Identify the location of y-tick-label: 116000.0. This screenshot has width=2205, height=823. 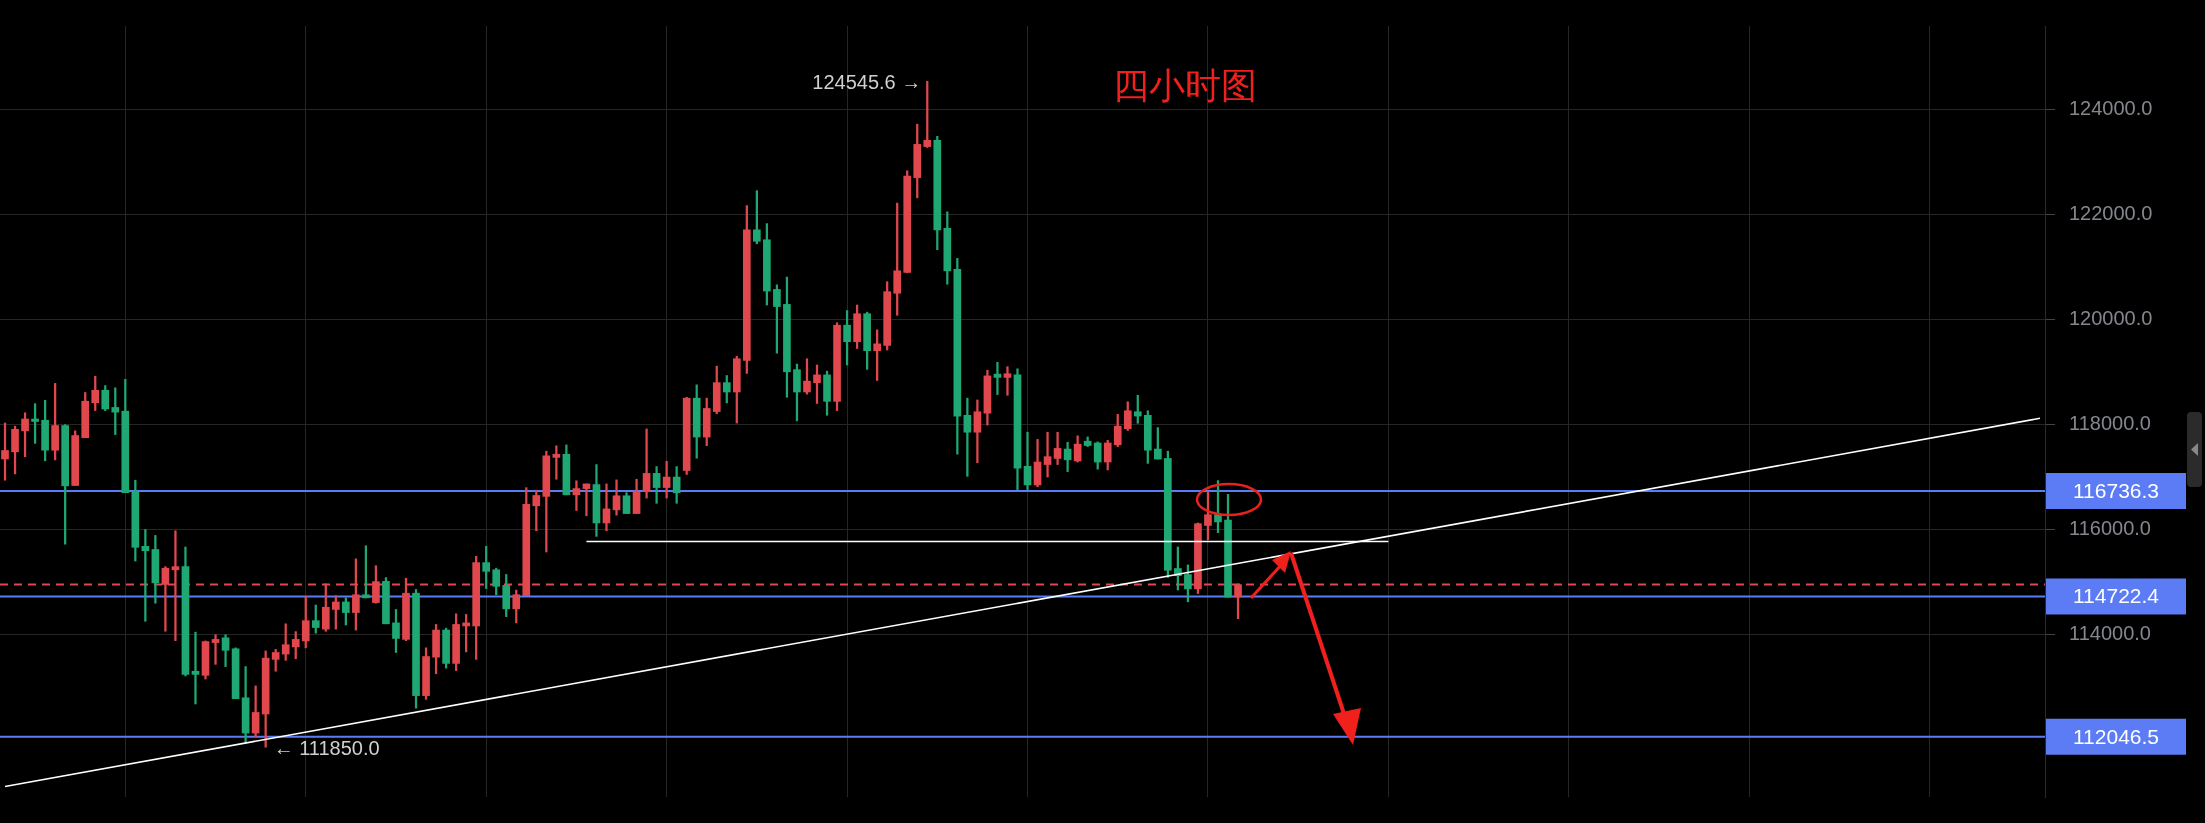
(2110, 528).